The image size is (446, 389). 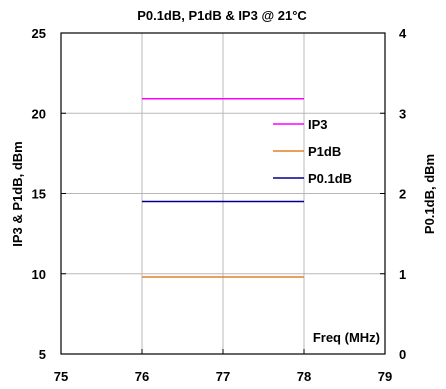 I want to click on legend-label: IP3, so click(x=318, y=124).